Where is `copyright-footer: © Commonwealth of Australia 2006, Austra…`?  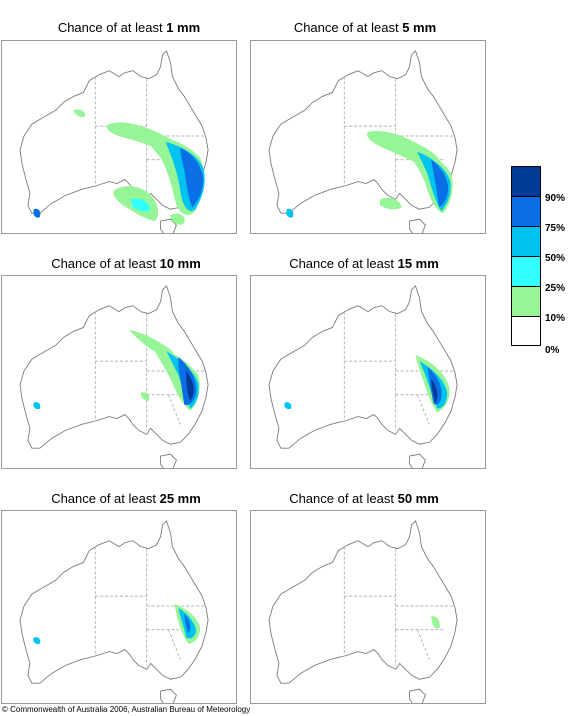
copyright-footer: © Commonwealth of Australia 2006, Austra… is located at coordinates (126, 709).